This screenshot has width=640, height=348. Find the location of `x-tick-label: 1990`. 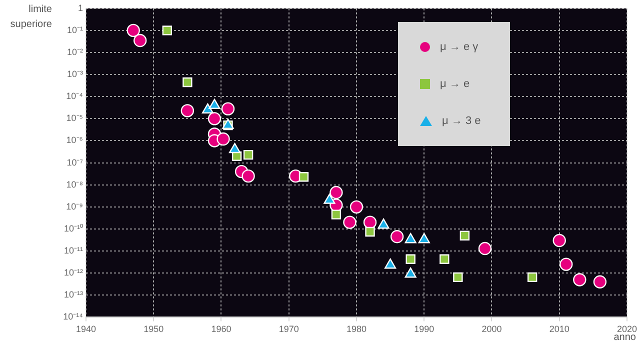

x-tick-label: 1990 is located at coordinates (424, 329).